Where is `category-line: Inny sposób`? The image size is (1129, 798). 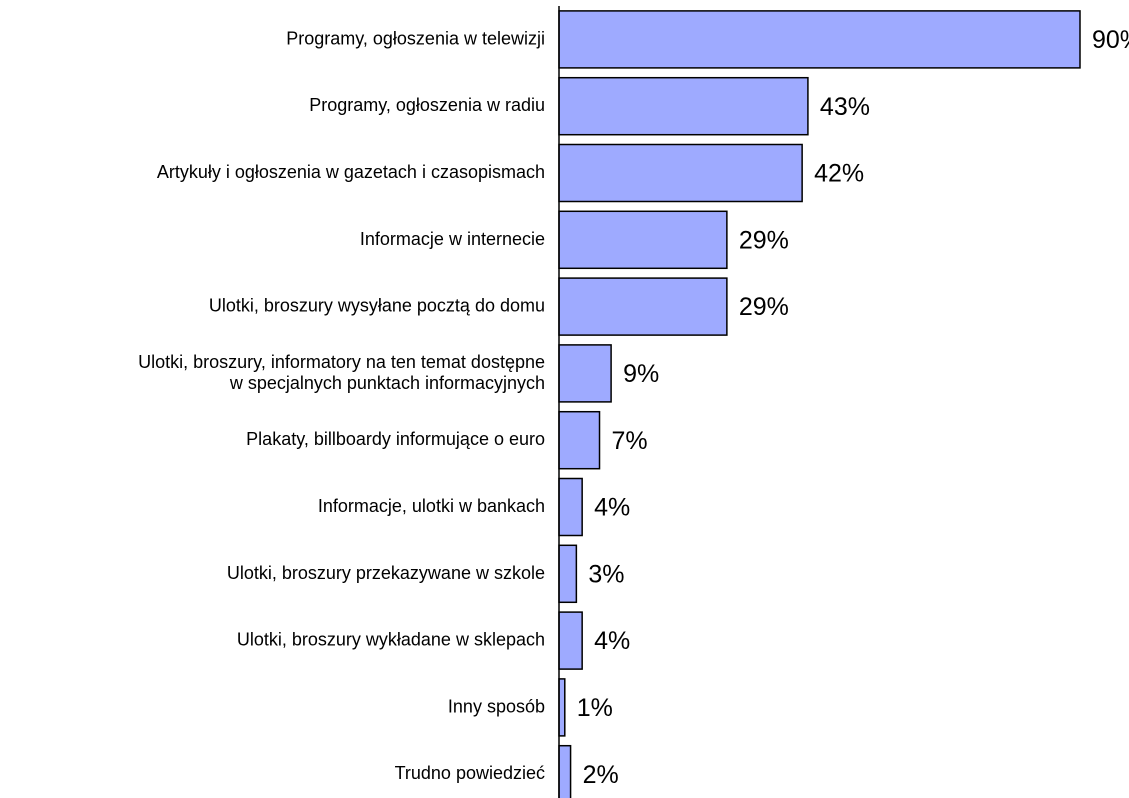 category-line: Inny sposób is located at coordinates (496, 706).